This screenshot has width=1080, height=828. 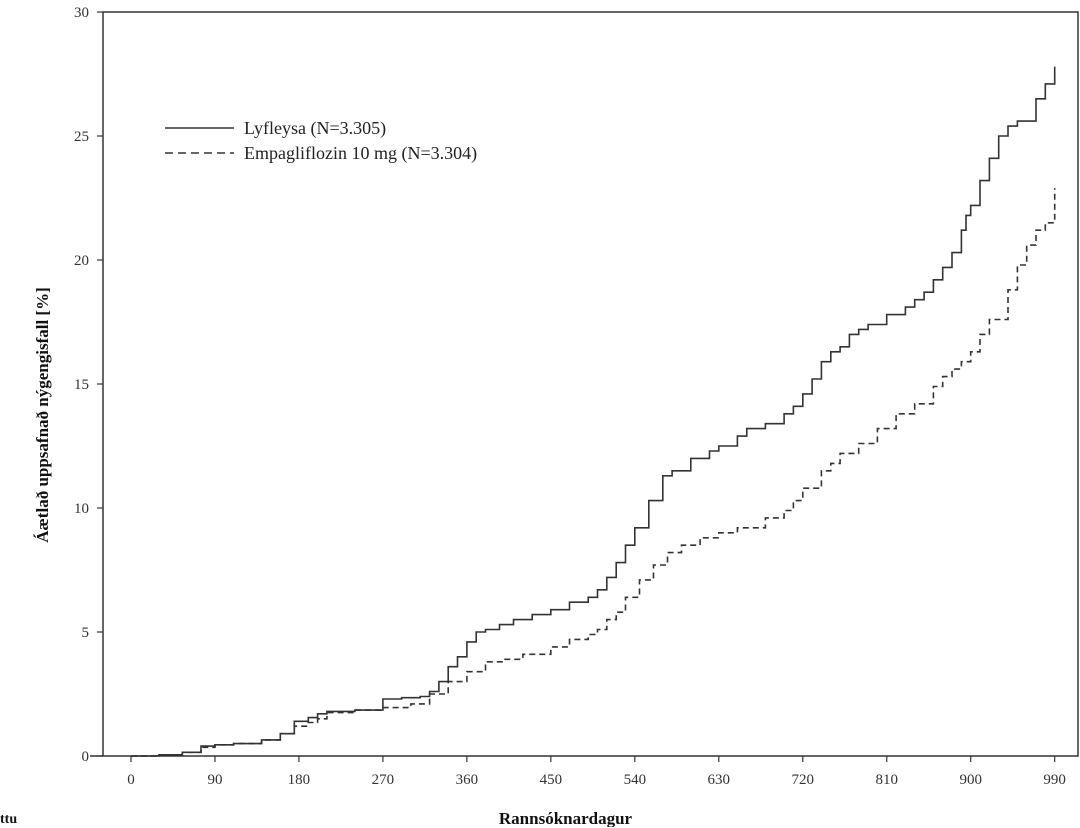 I want to click on x-tick-label: 450, so click(x=551, y=780).